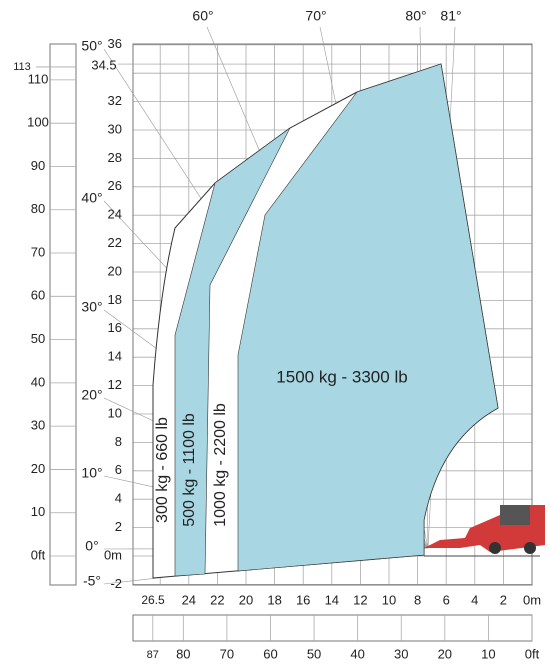 This screenshot has width=549, height=671. What do you see at coordinates (415, 16) in the screenshot?
I see `angle-label: 80°` at bounding box center [415, 16].